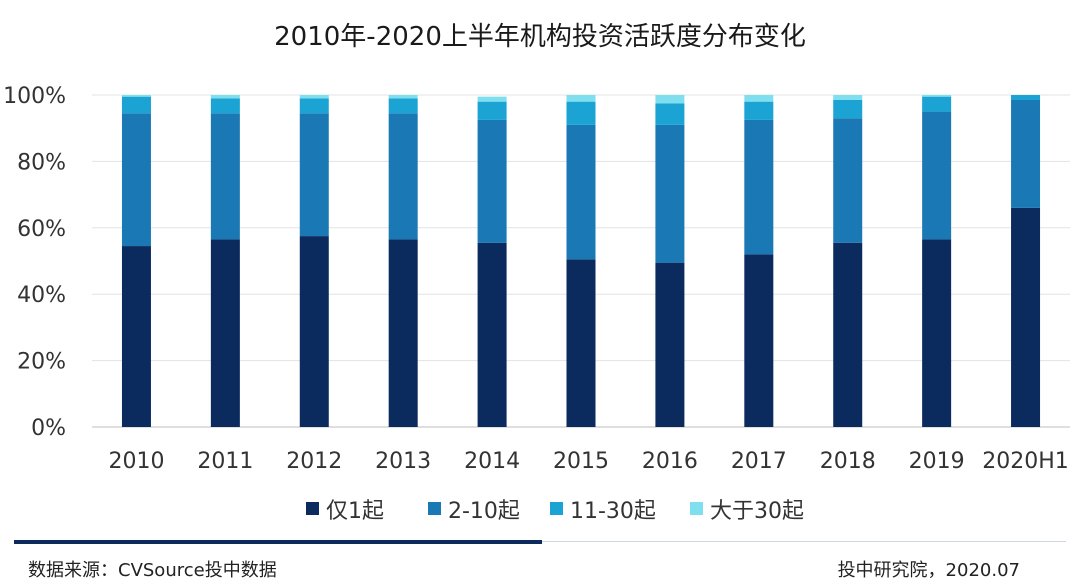 Image resolution: width=1080 pixels, height=585 pixels. I want to click on x-tick-label: 2017, so click(759, 461).